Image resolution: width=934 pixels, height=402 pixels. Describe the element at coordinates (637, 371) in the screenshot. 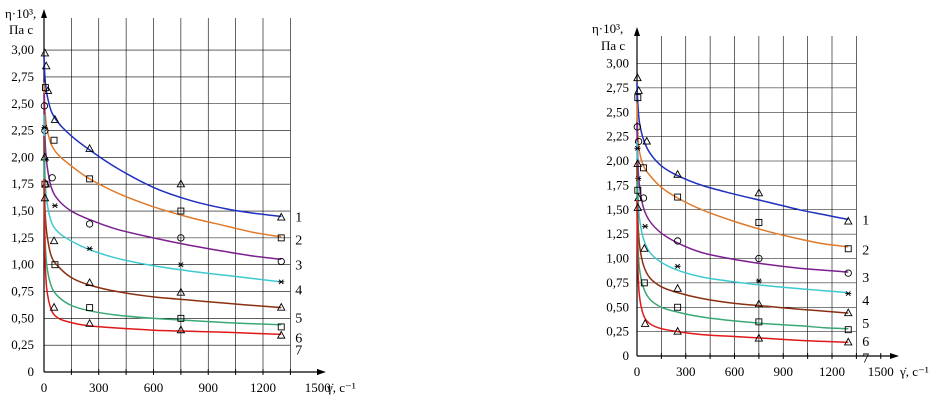

I see `x-tick-label: 0` at that location.